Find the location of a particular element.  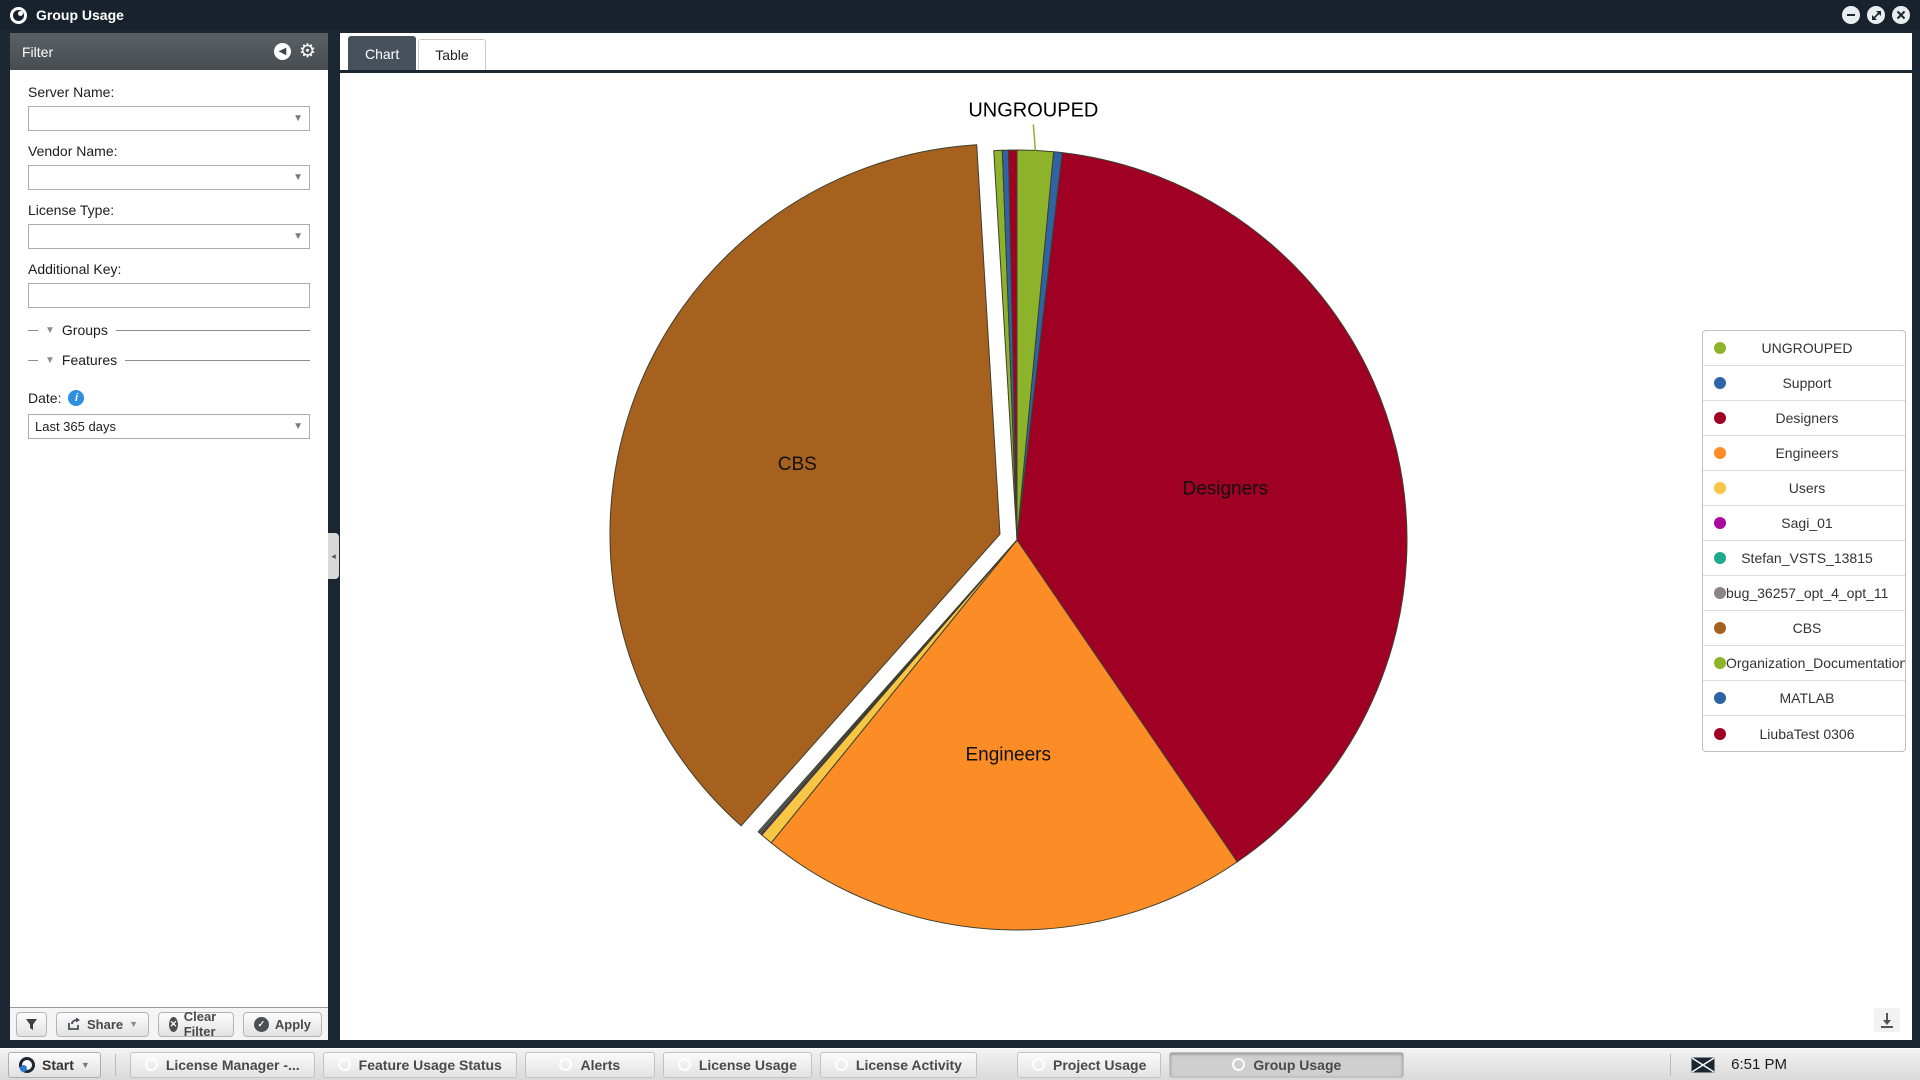

taskbar-tray: 6:51 PM is located at coordinates (1726, 1064).